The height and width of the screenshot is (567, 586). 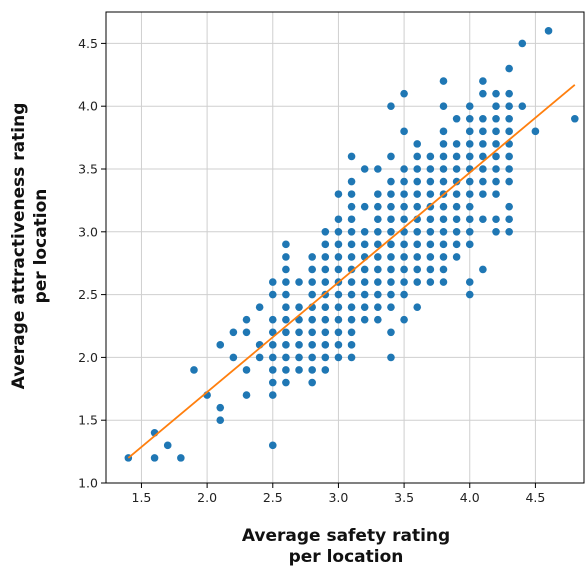 I want to click on x-tick-label: 2.5, so click(x=273, y=497).